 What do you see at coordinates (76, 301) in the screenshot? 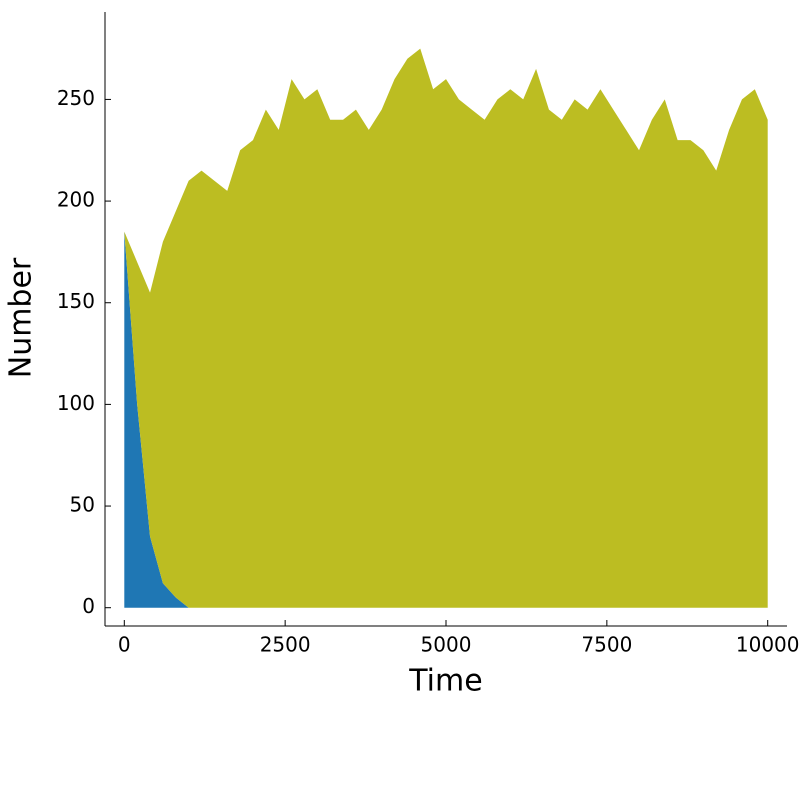
I see `y-tick-label: 150` at bounding box center [76, 301].